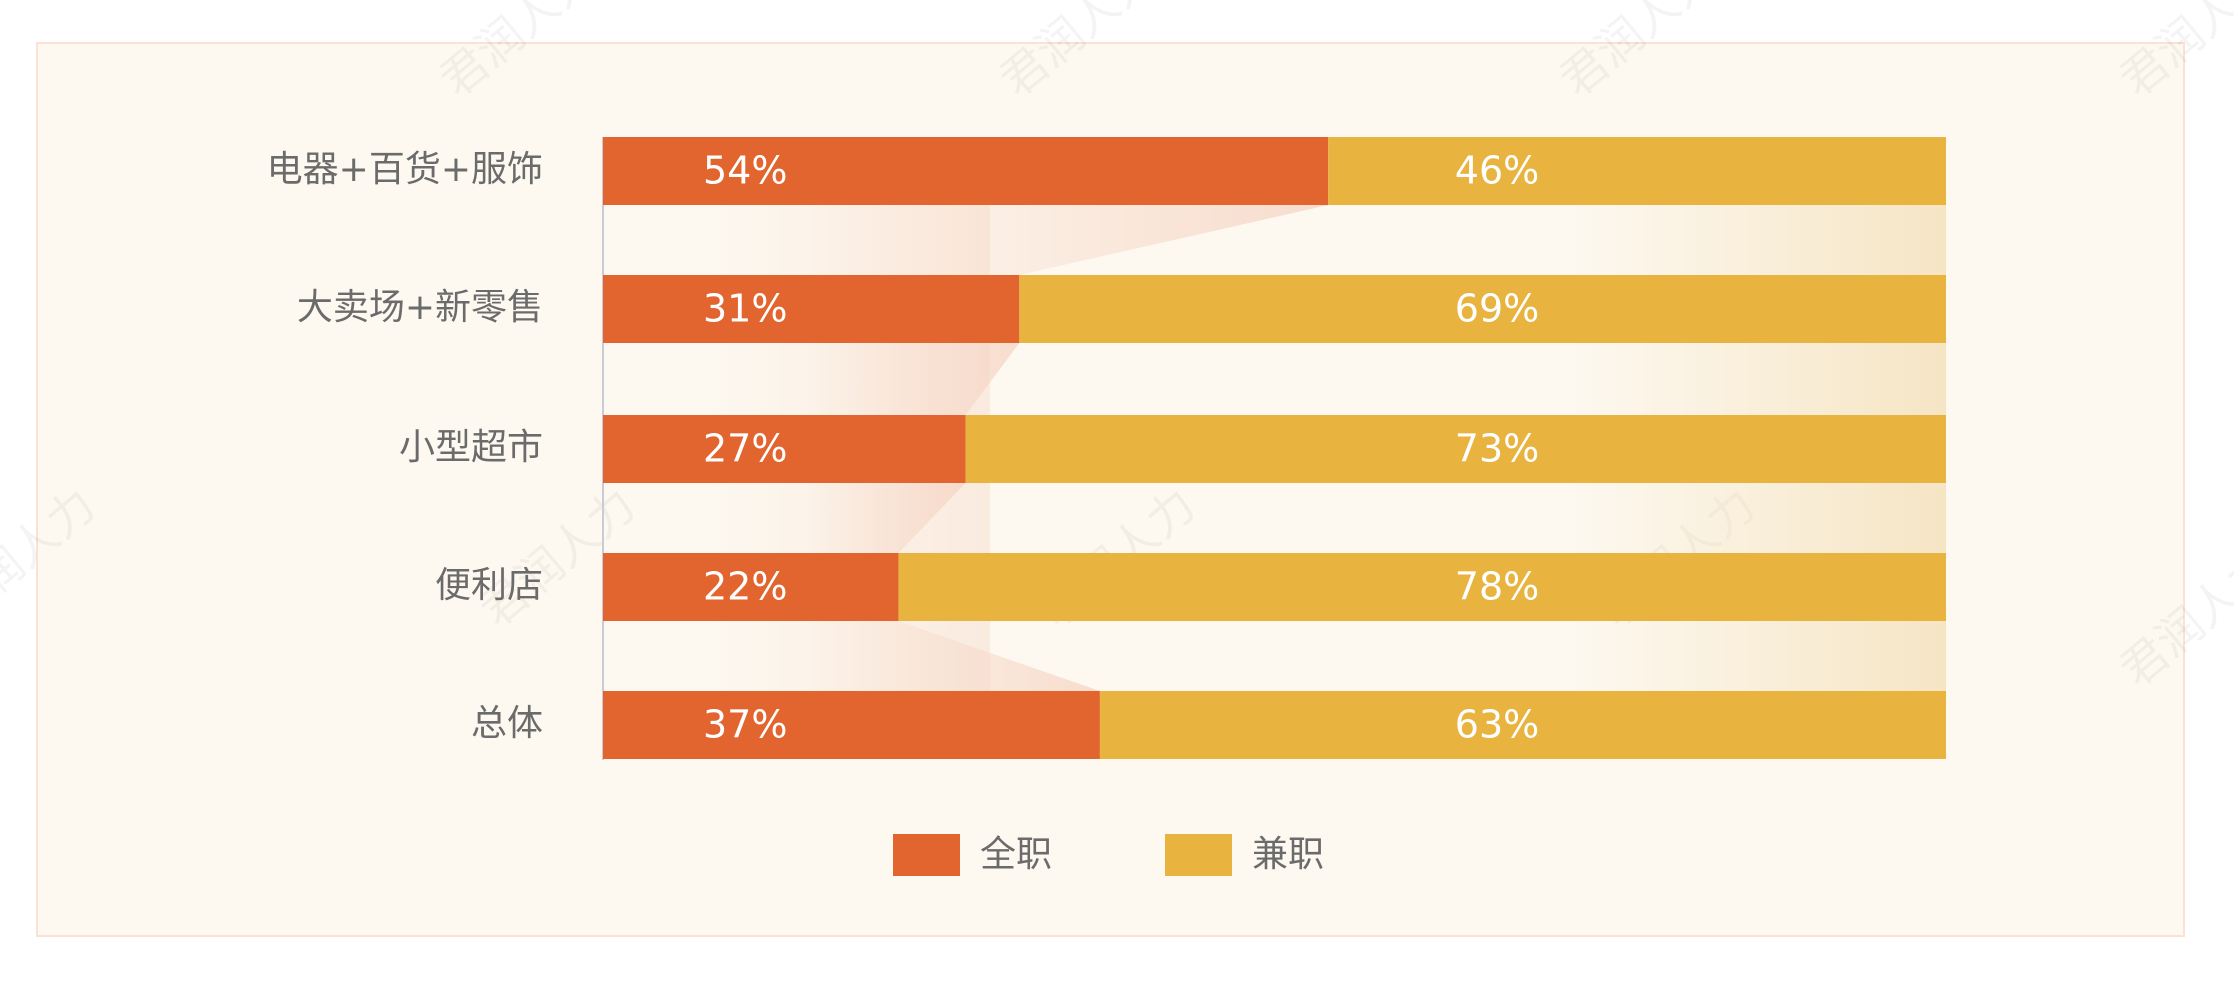 This screenshot has height=986, width=2234. What do you see at coordinates (745, 309) in the screenshot?
I see `value-label: 31%` at bounding box center [745, 309].